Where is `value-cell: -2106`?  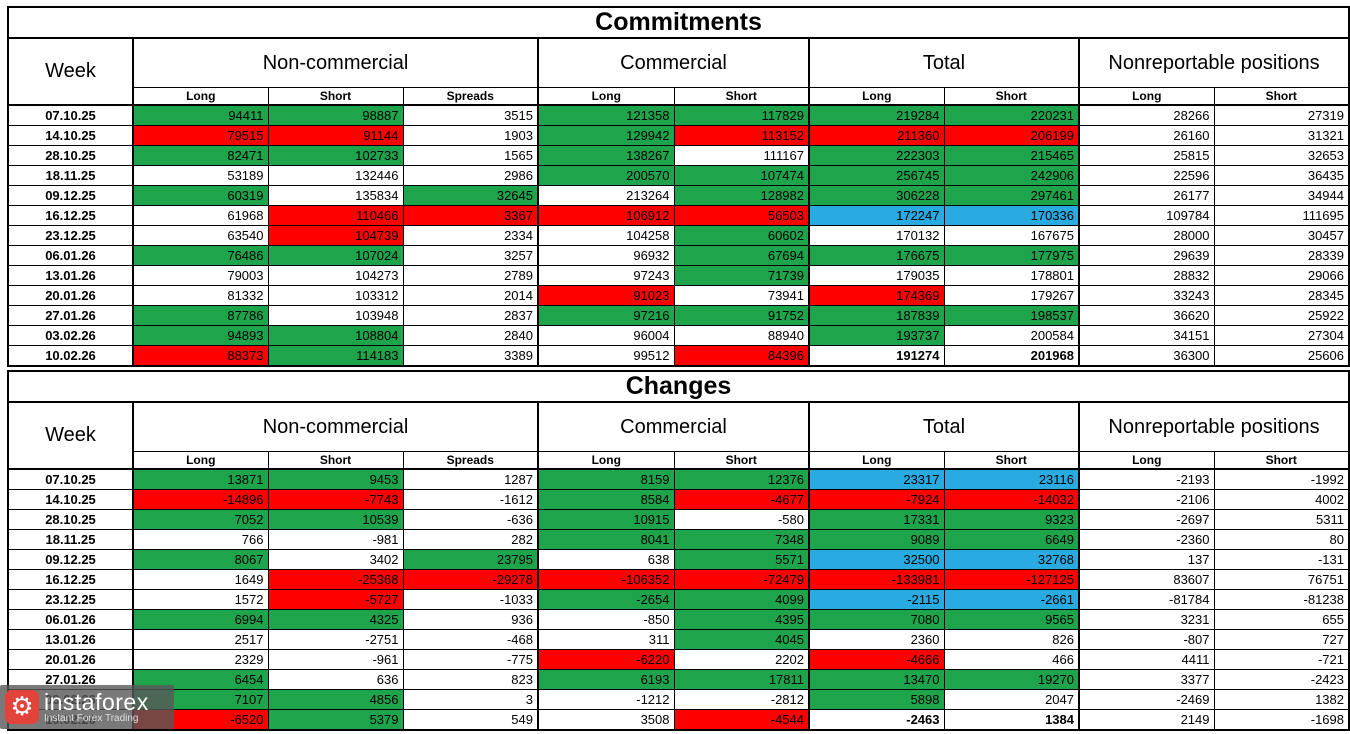
value-cell: -2106 is located at coordinates (1146, 499).